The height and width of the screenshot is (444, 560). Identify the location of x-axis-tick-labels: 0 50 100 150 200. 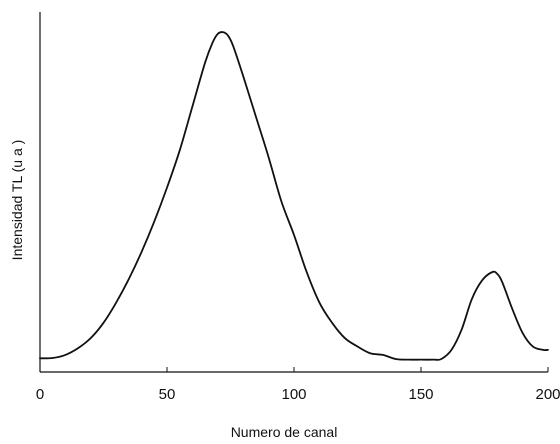
(298, 394).